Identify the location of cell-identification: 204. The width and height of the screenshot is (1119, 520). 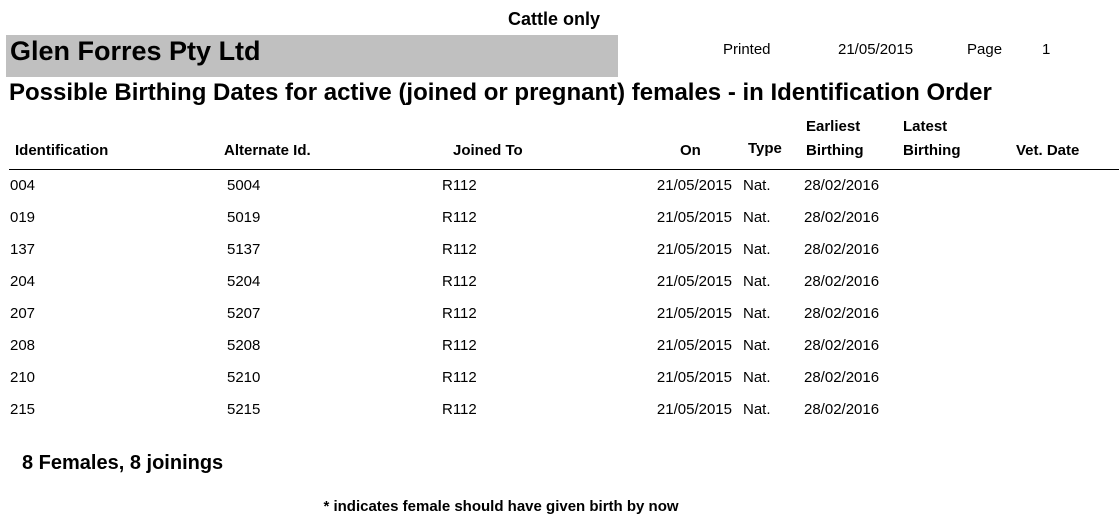
(23, 281).